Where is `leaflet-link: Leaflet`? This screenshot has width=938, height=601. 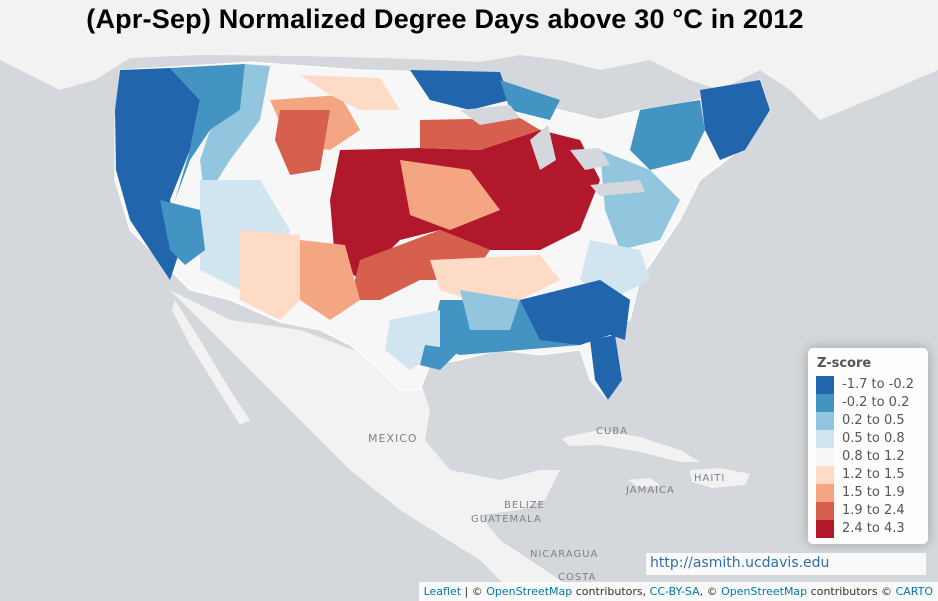 leaflet-link: Leaflet is located at coordinates (442, 591).